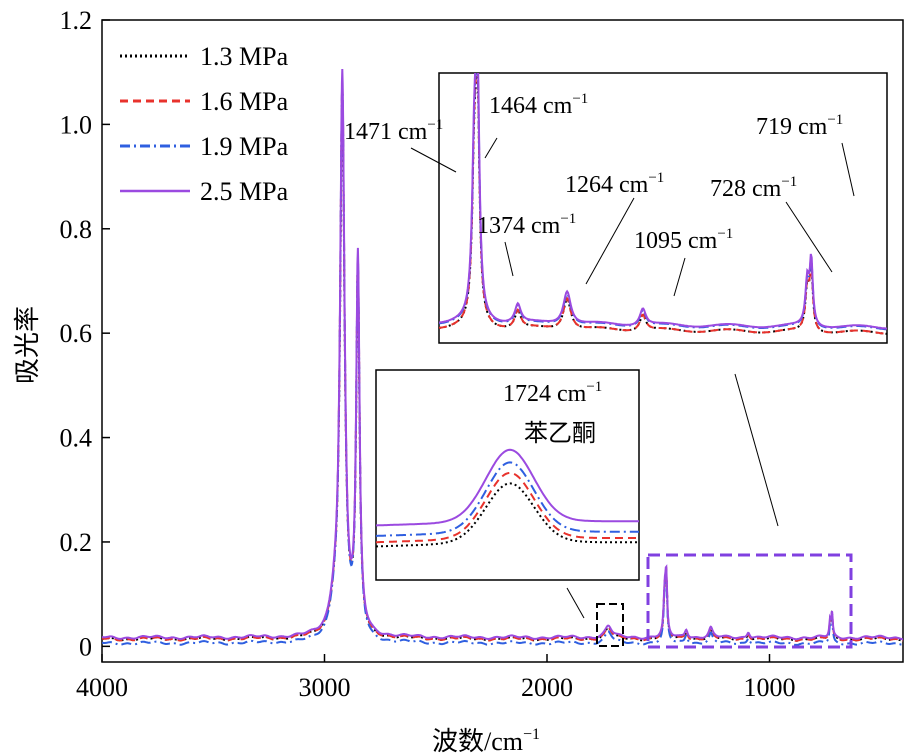  Describe the element at coordinates (486, 741) in the screenshot. I see `x-axis-label: 波数/cm−1` at that location.